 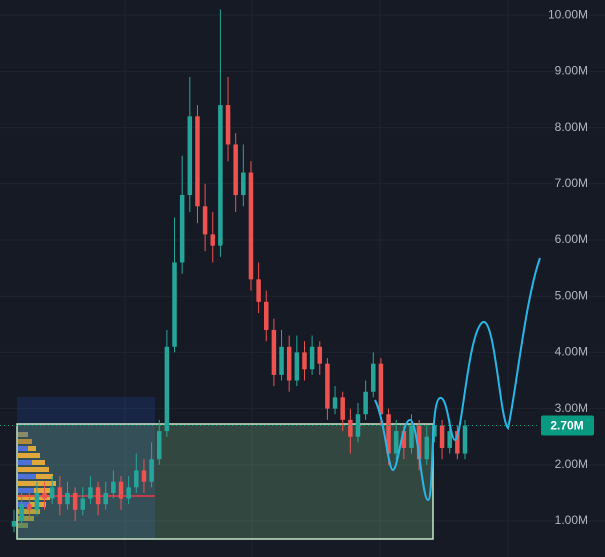 I want to click on y-tick-label: 5.00M, so click(x=571, y=295).